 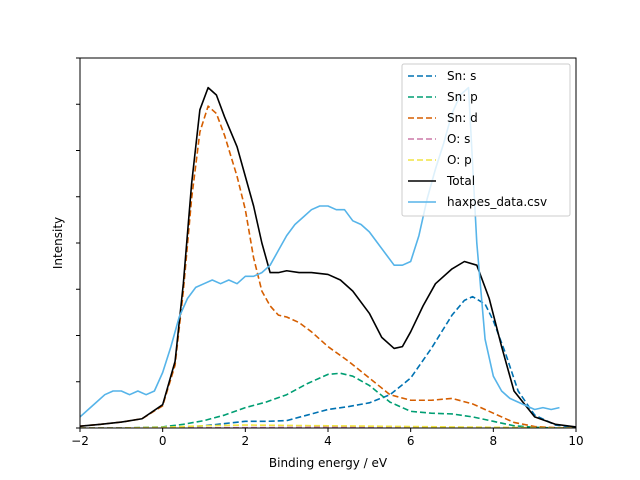 What do you see at coordinates (411, 441) in the screenshot?
I see `x-tick-label: 6` at bounding box center [411, 441].